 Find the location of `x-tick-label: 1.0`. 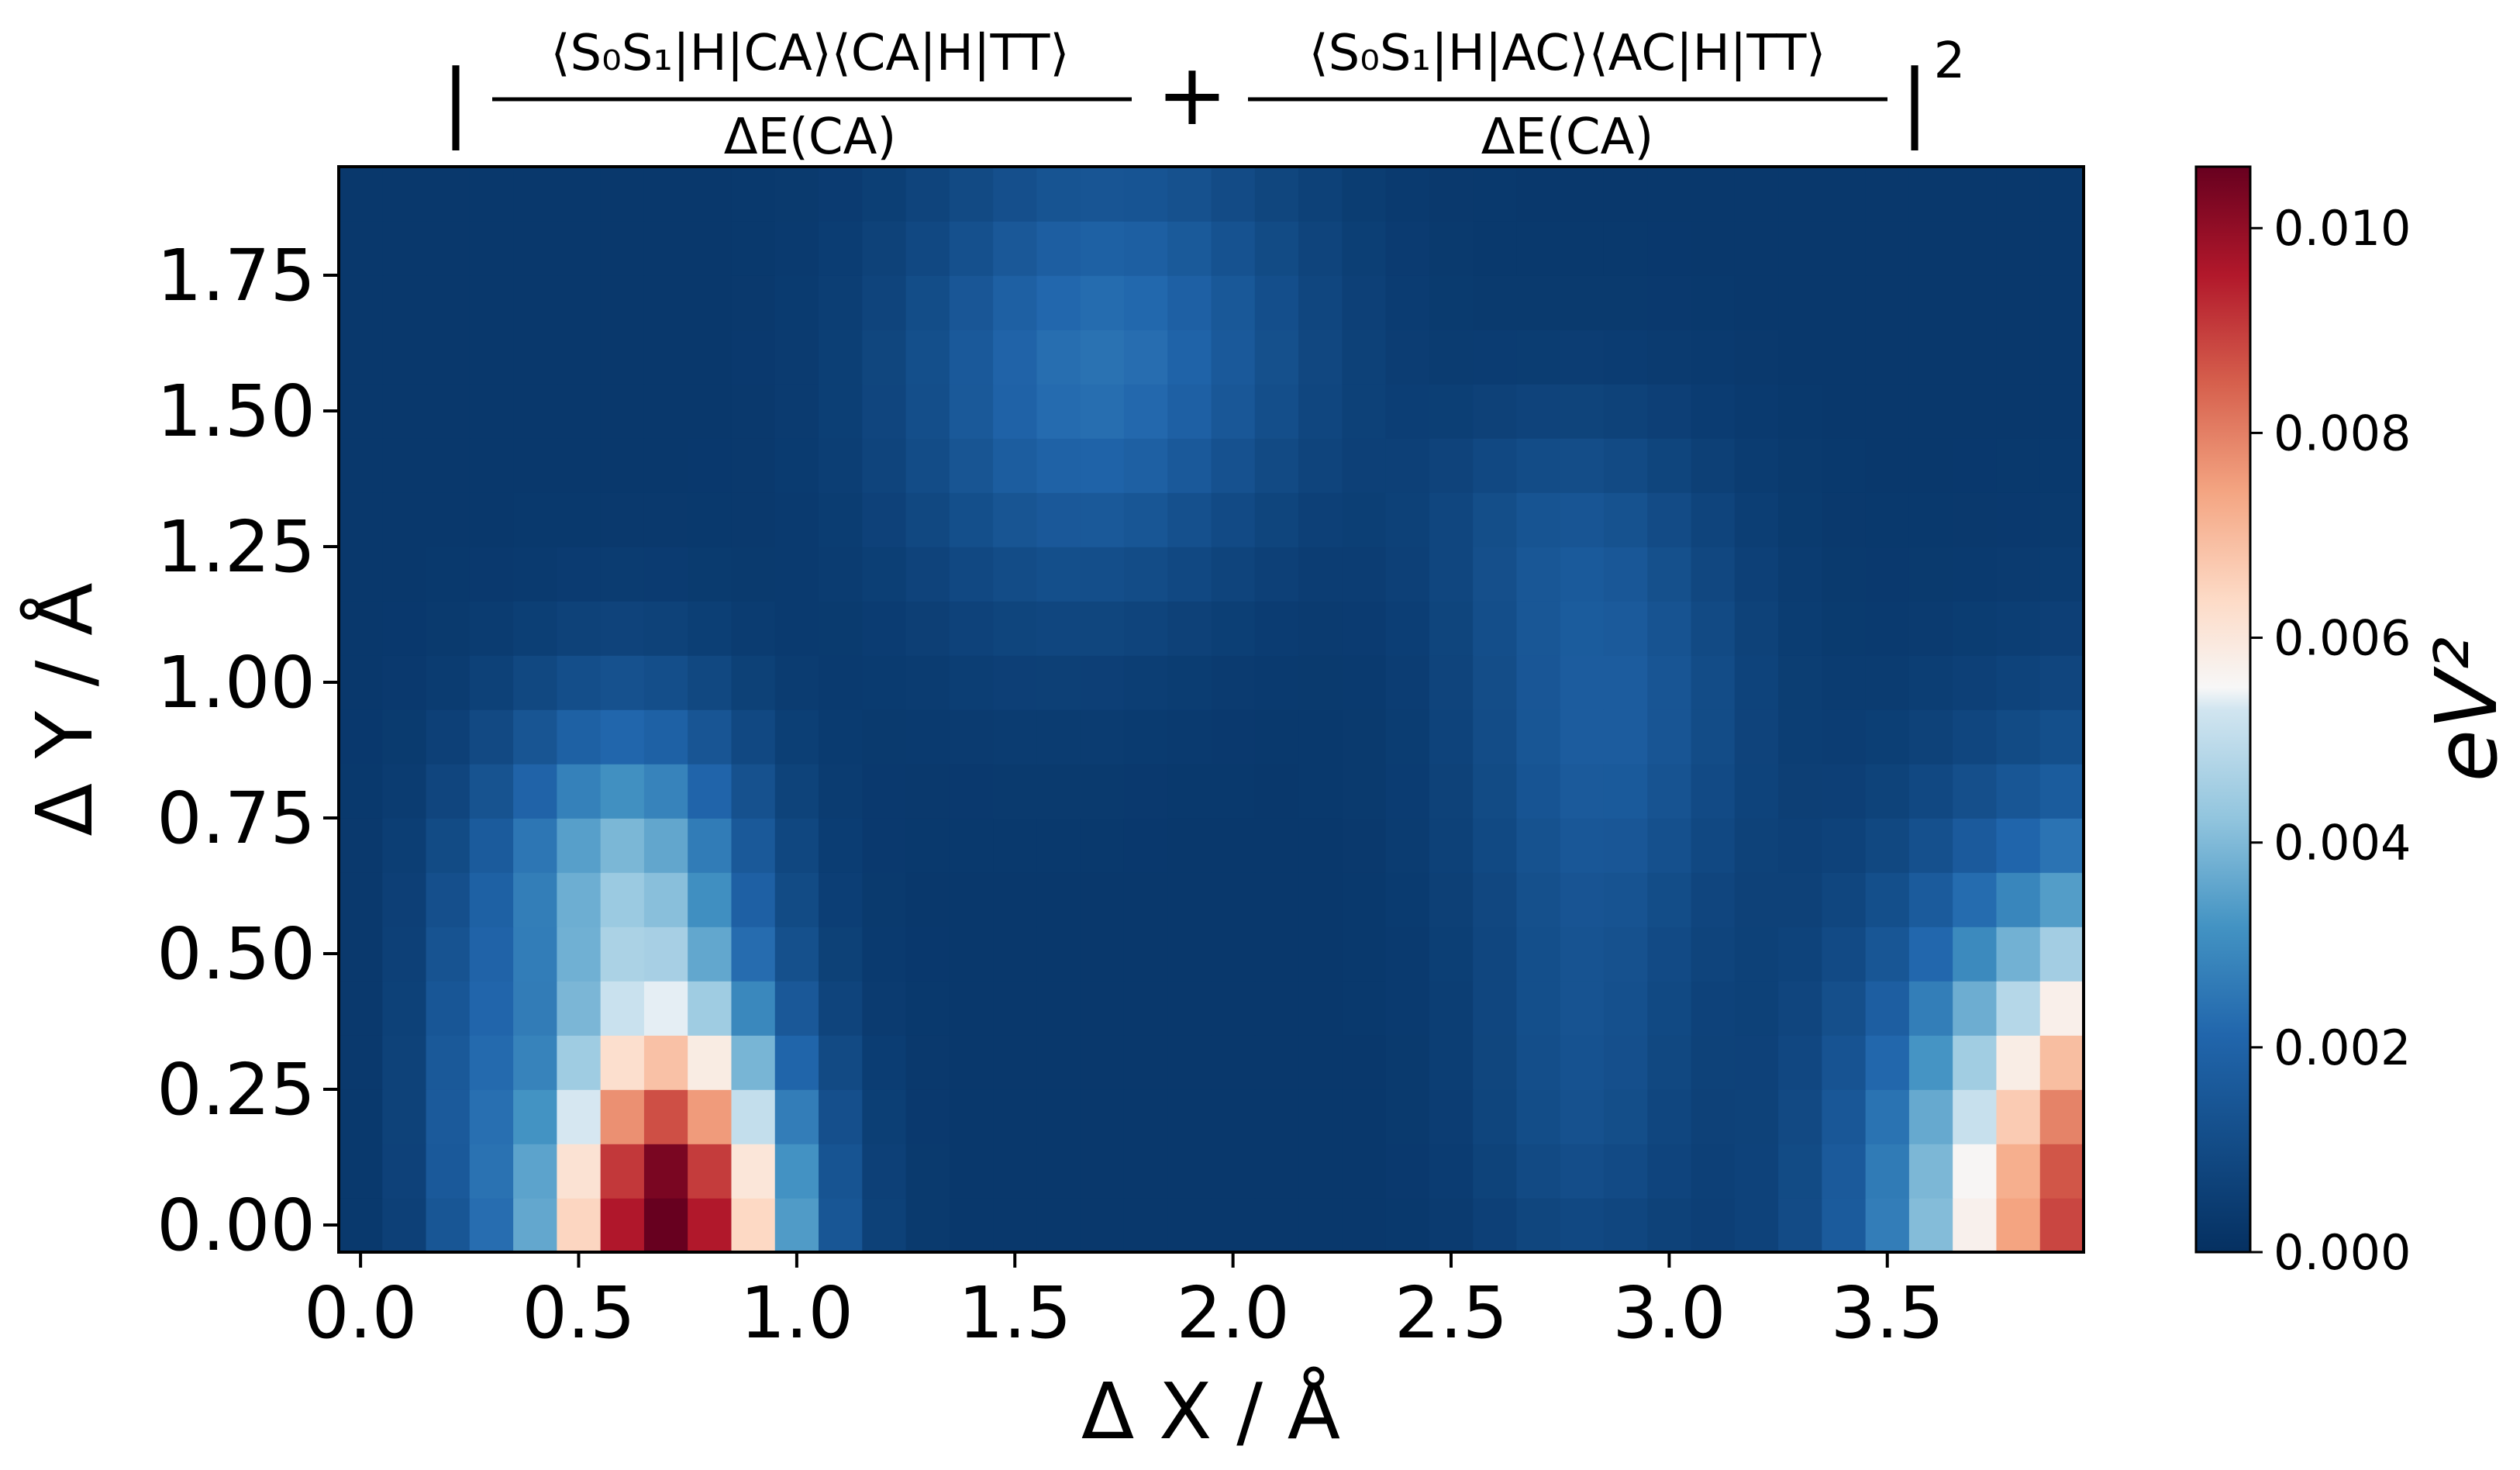

x-tick-label: 1.0 is located at coordinates (796, 1313).